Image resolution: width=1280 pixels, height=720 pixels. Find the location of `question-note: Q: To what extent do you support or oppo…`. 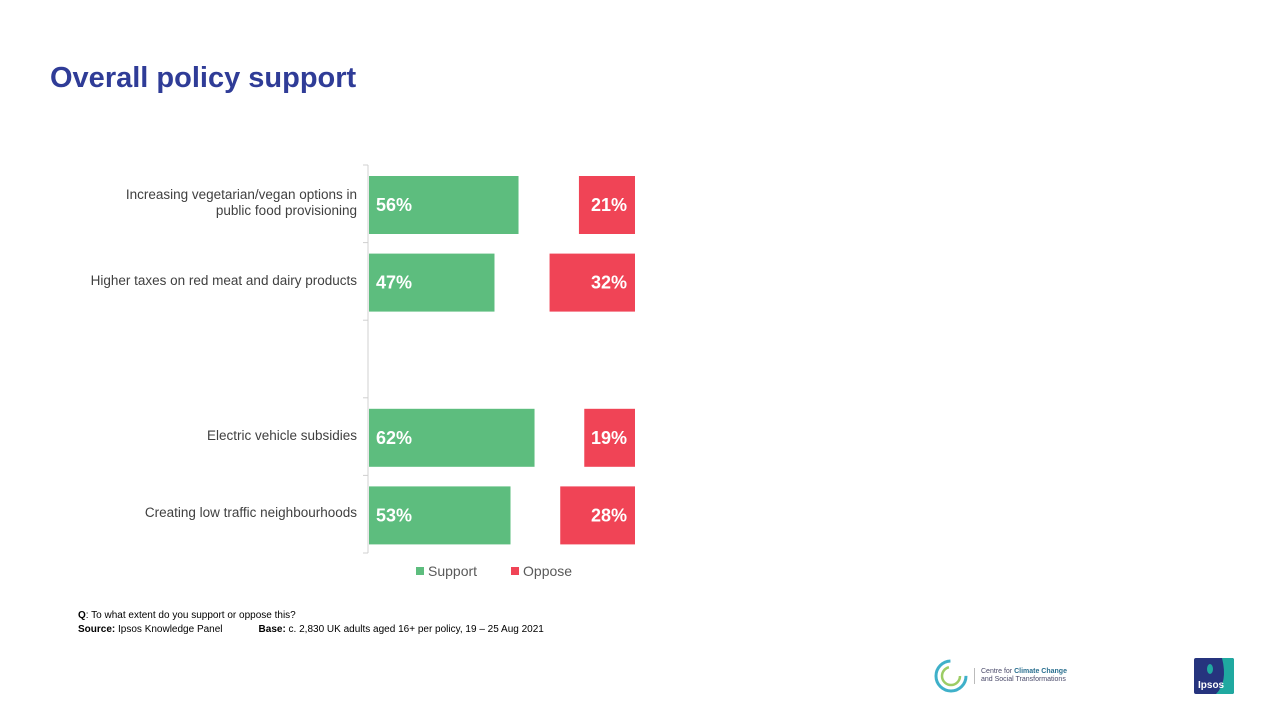

question-note: Q: To what extent do you support or oppo… is located at coordinates (311, 616).